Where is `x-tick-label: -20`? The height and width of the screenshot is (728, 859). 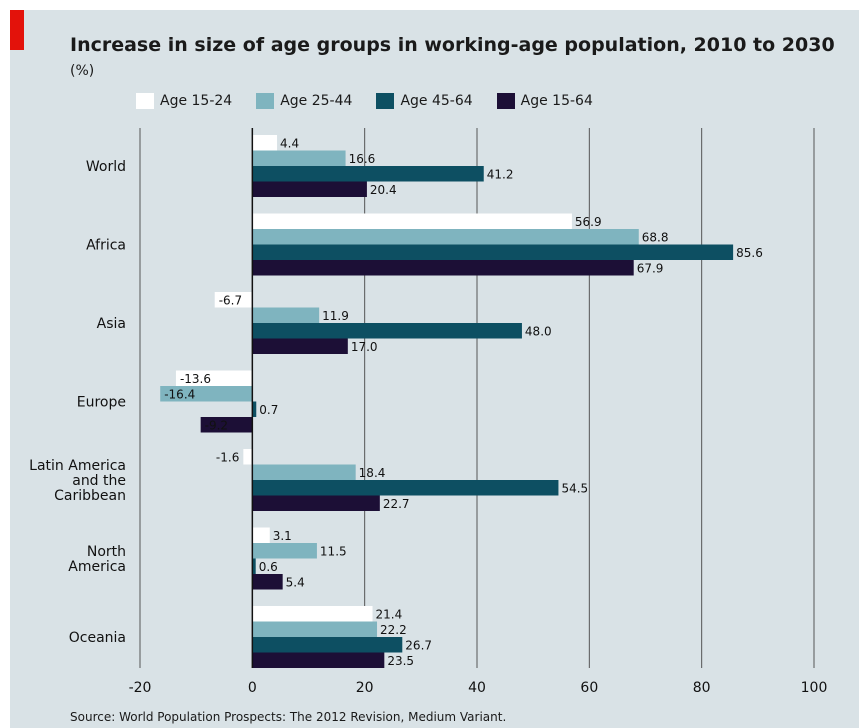
x-tick-label: -20 is located at coordinates (140, 688).